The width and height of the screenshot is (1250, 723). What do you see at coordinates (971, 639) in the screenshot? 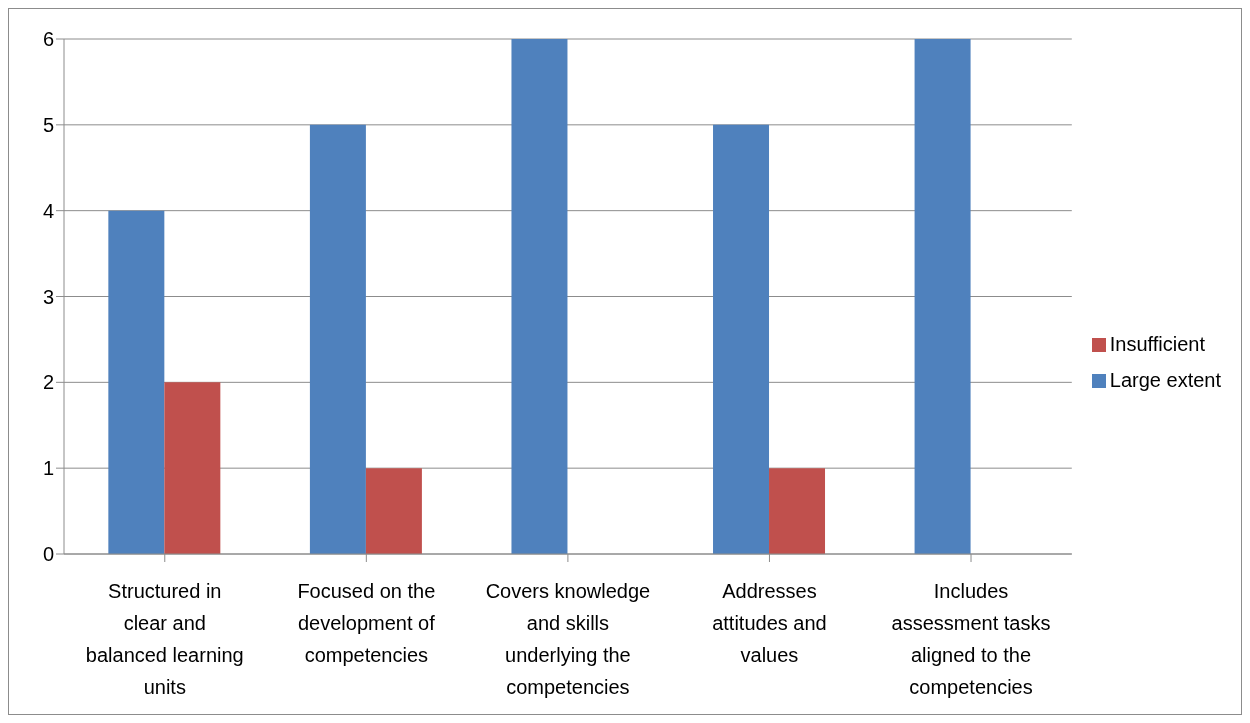
I see `x-tick-label: Includes assessment tasks aligned to the competencies` at bounding box center [971, 639].